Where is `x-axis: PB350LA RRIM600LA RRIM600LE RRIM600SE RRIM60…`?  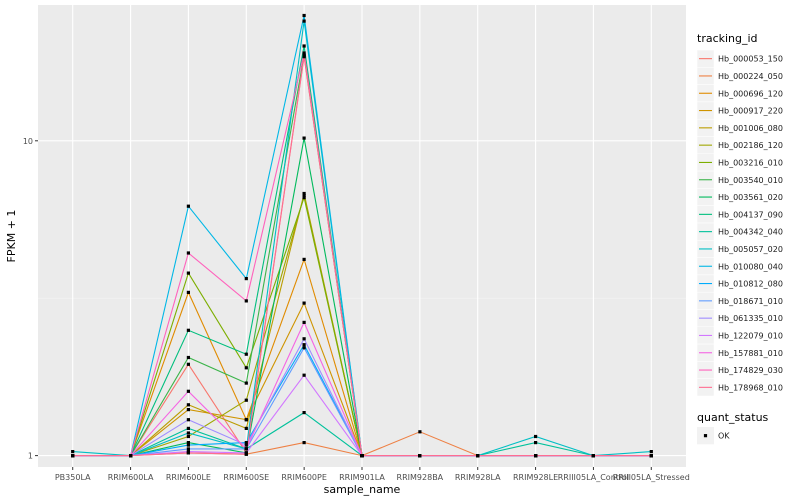
x-axis: PB350LA RRIM600LA RRIM600LE RRIM600SE RRIM60… is located at coordinates (372, 474).